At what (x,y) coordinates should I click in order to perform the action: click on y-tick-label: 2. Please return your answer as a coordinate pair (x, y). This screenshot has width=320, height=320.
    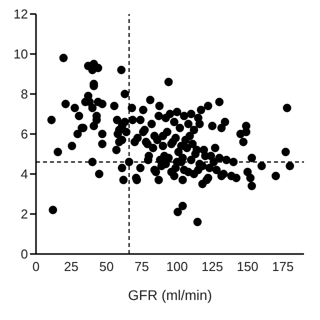
    Looking at the image, I should click on (24, 214).